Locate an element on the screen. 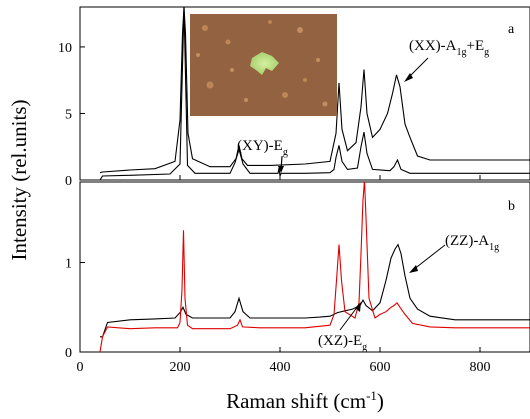  annotation-xz-arrow is located at coordinates (349, 318).